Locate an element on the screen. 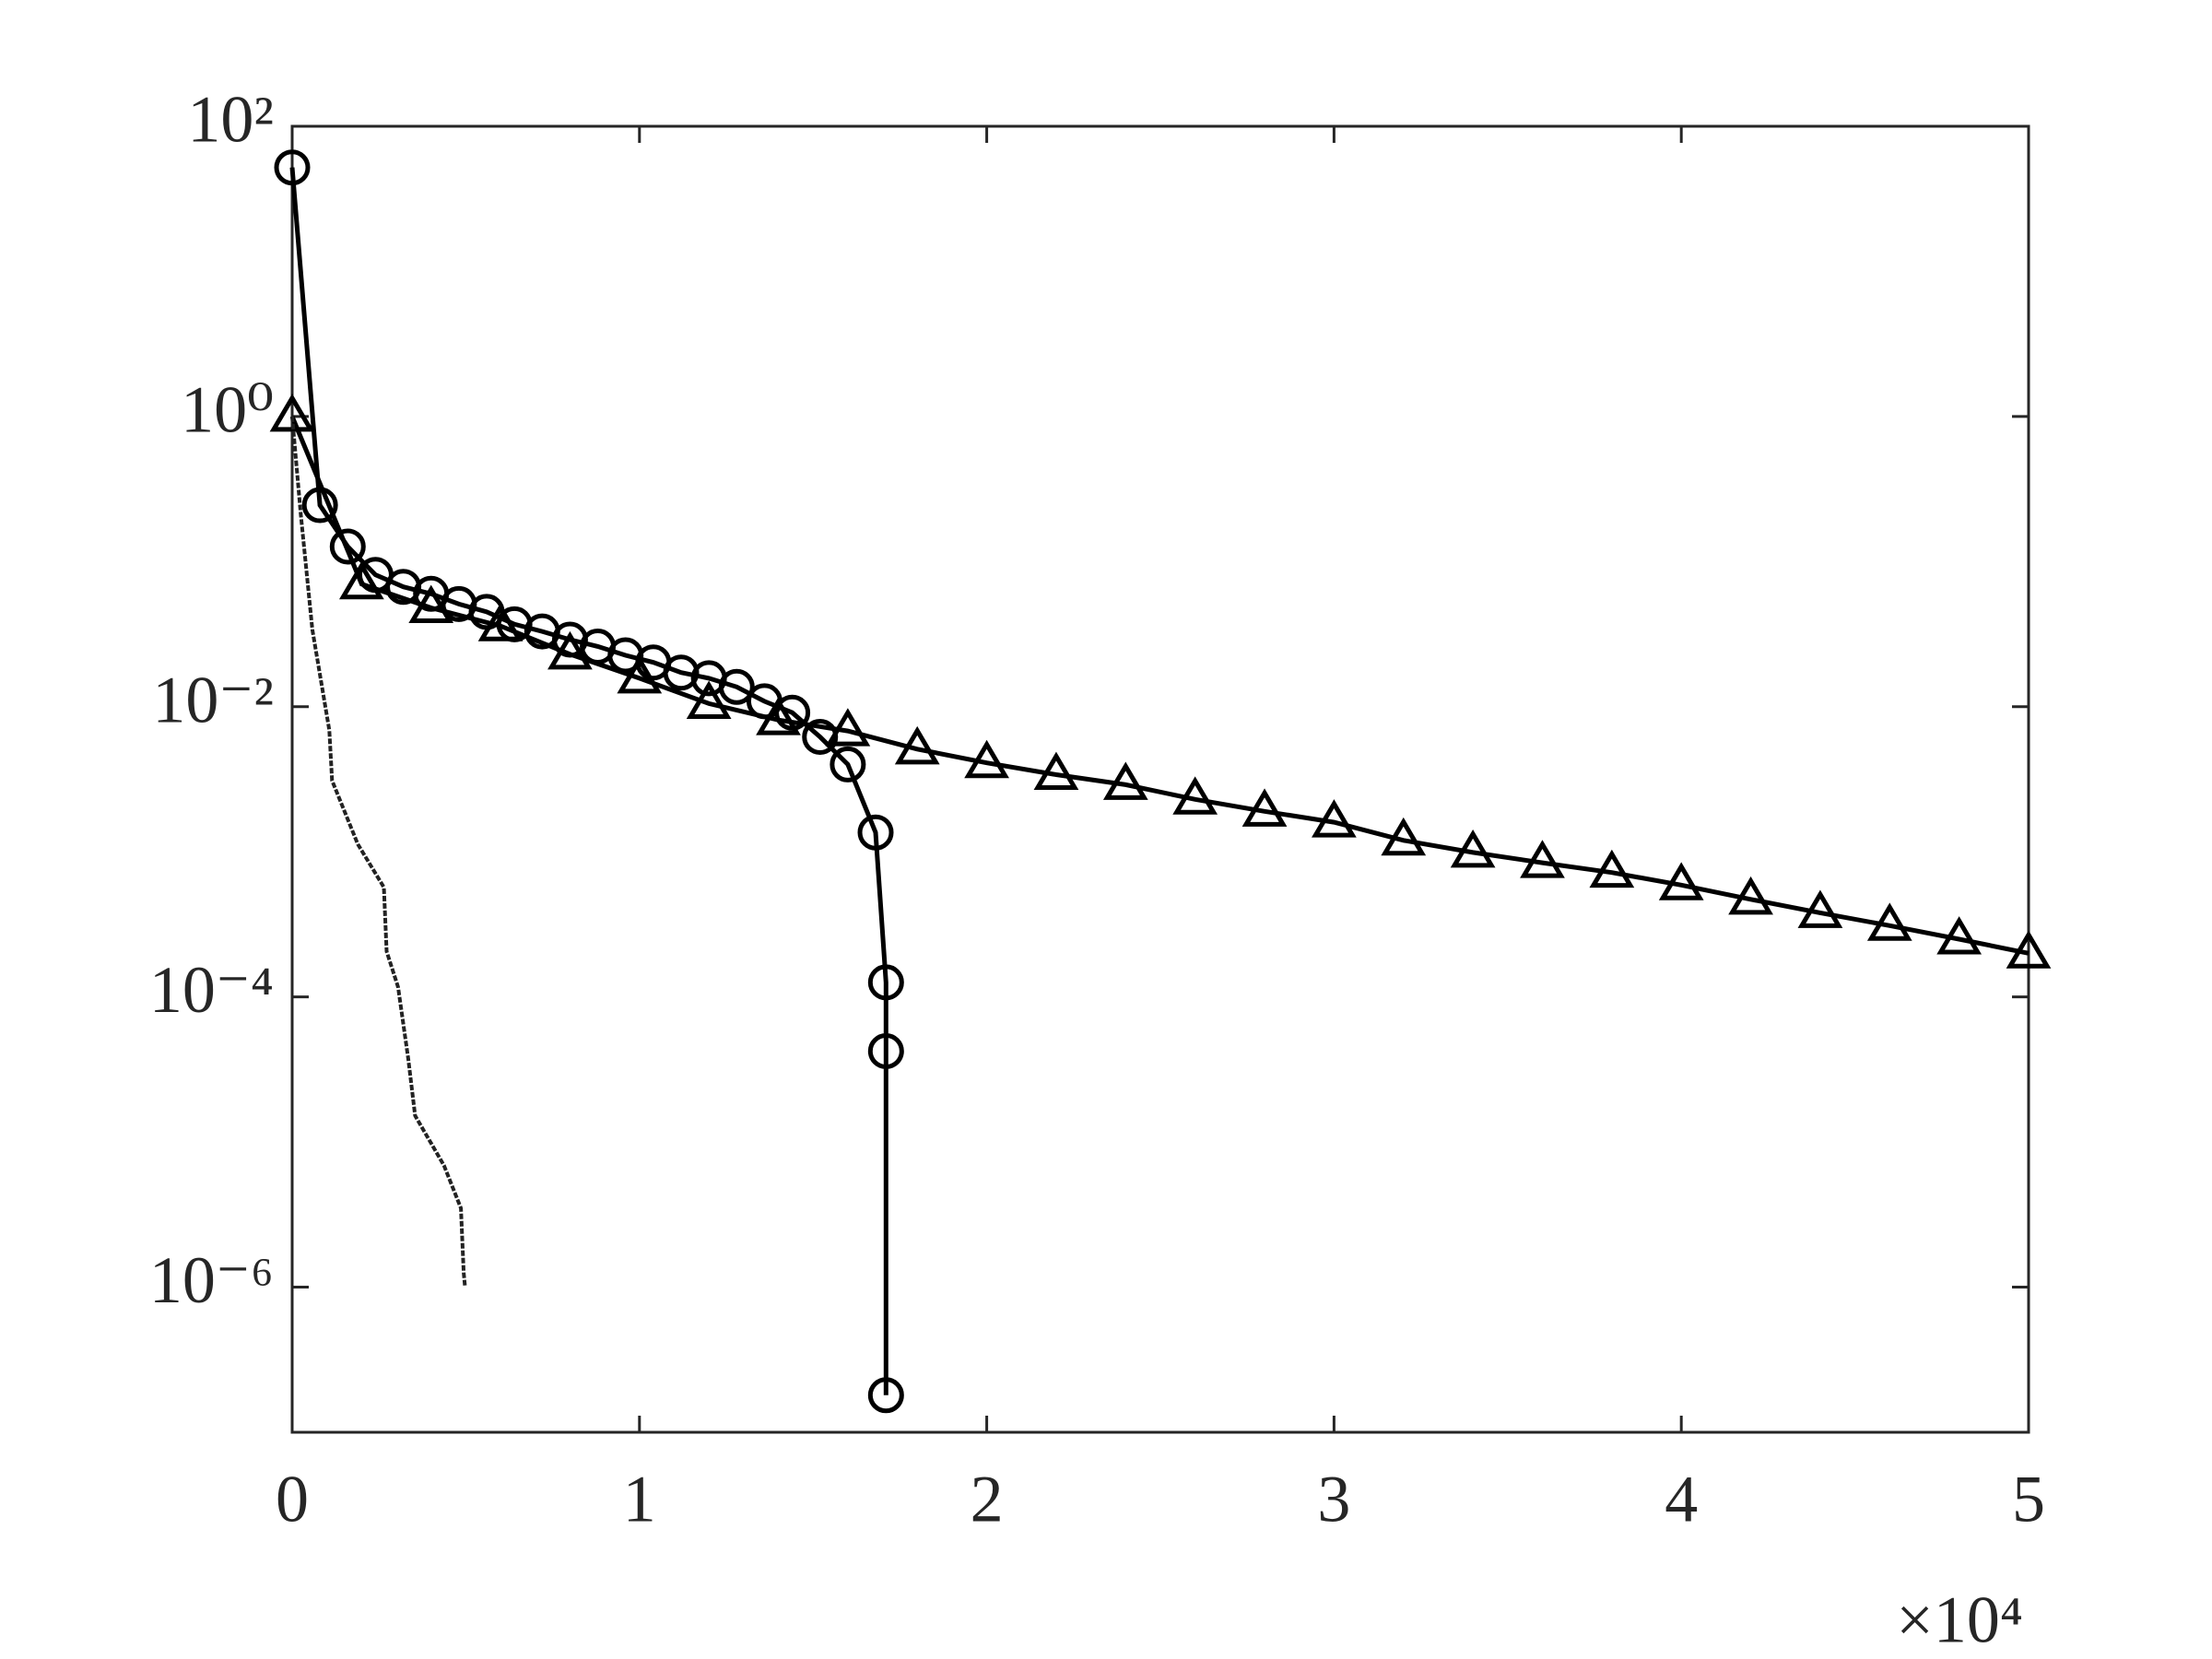 Image resolution: width=2212 pixels, height=1659 pixels. y-tick-label: 10⁻² is located at coordinates (213, 699).